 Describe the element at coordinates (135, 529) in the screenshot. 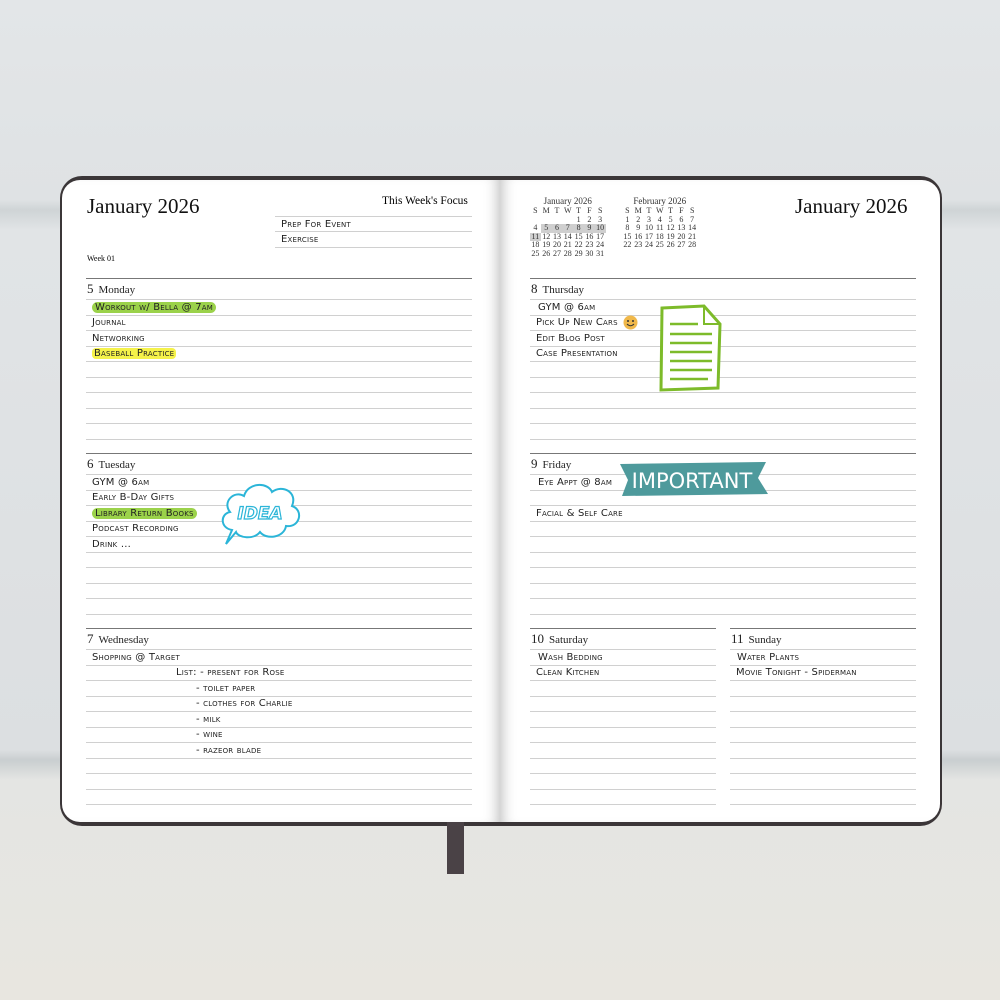

I see `entry-text: Podcast Recording` at that location.